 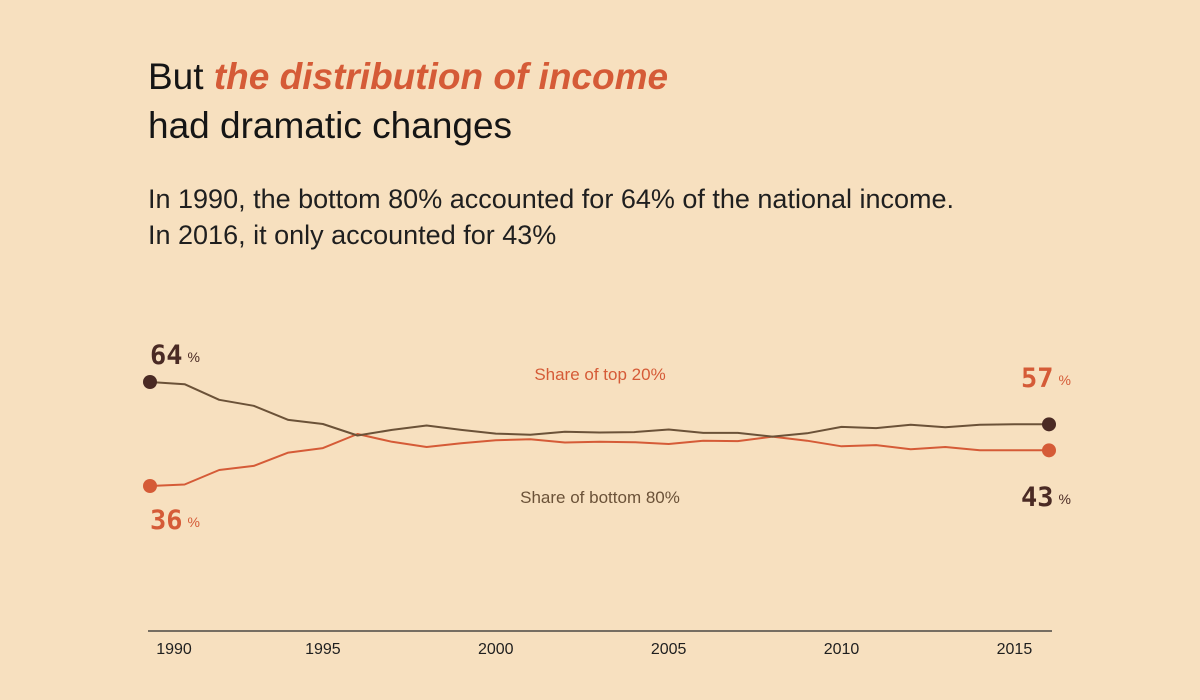 What do you see at coordinates (323, 649) in the screenshot?
I see `x-tick-label: 1995` at bounding box center [323, 649].